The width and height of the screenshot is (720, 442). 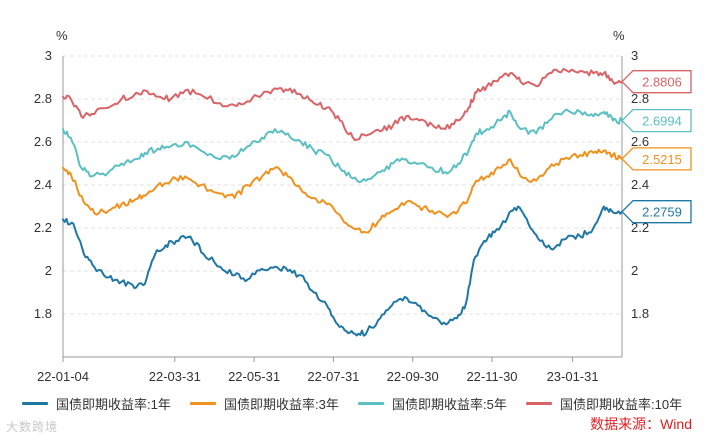 I want to click on legend-swatch-1y, so click(x=35, y=403).